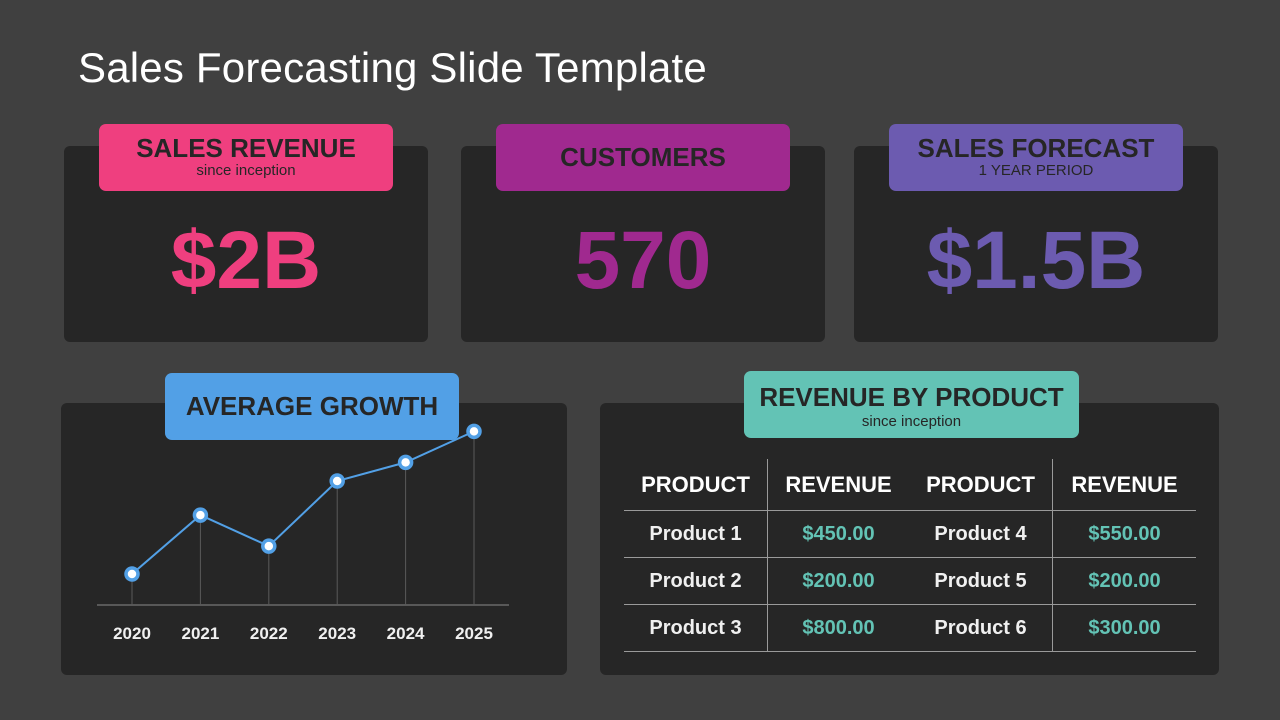 This screenshot has width=1280, height=720. Describe the element at coordinates (200, 633) in the screenshot. I see `x-tick-label: 2021` at that location.